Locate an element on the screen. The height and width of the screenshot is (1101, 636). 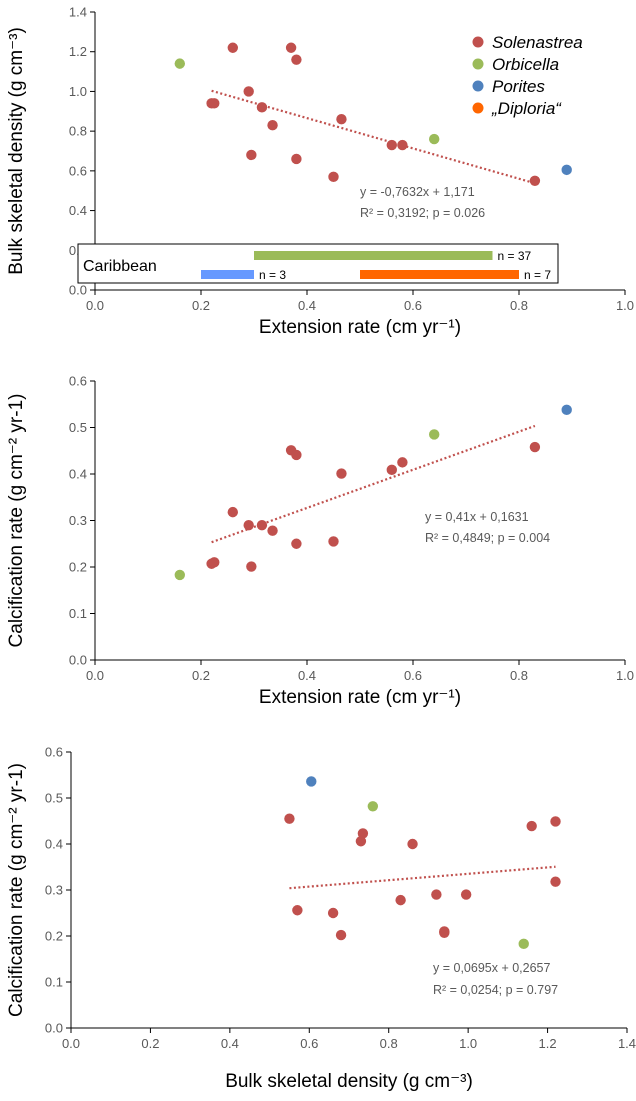
inset-bar-label: n = 7 is located at coordinates (537, 275).